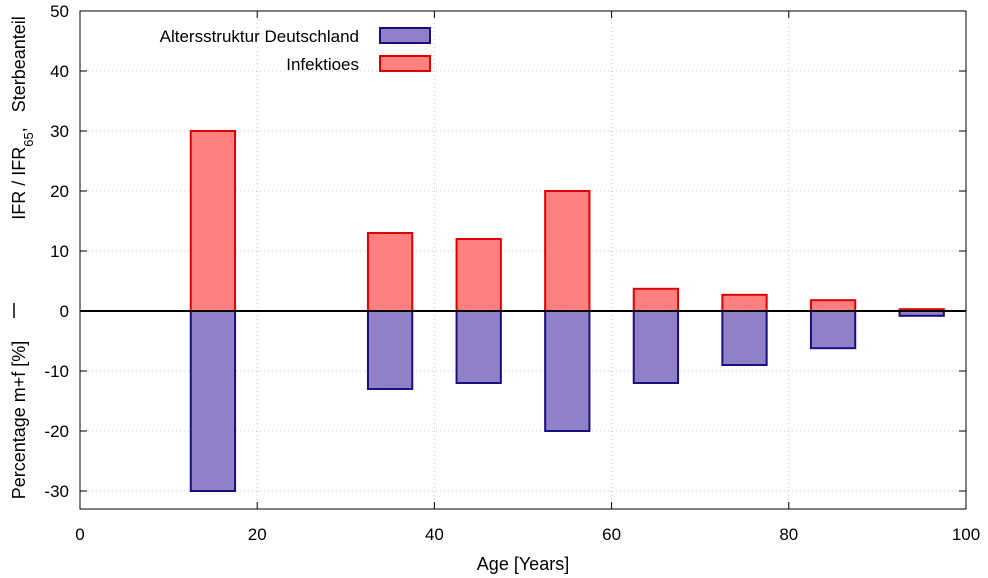 The image size is (988, 578). I want to click on y-tick-label: 40, so click(59, 71).